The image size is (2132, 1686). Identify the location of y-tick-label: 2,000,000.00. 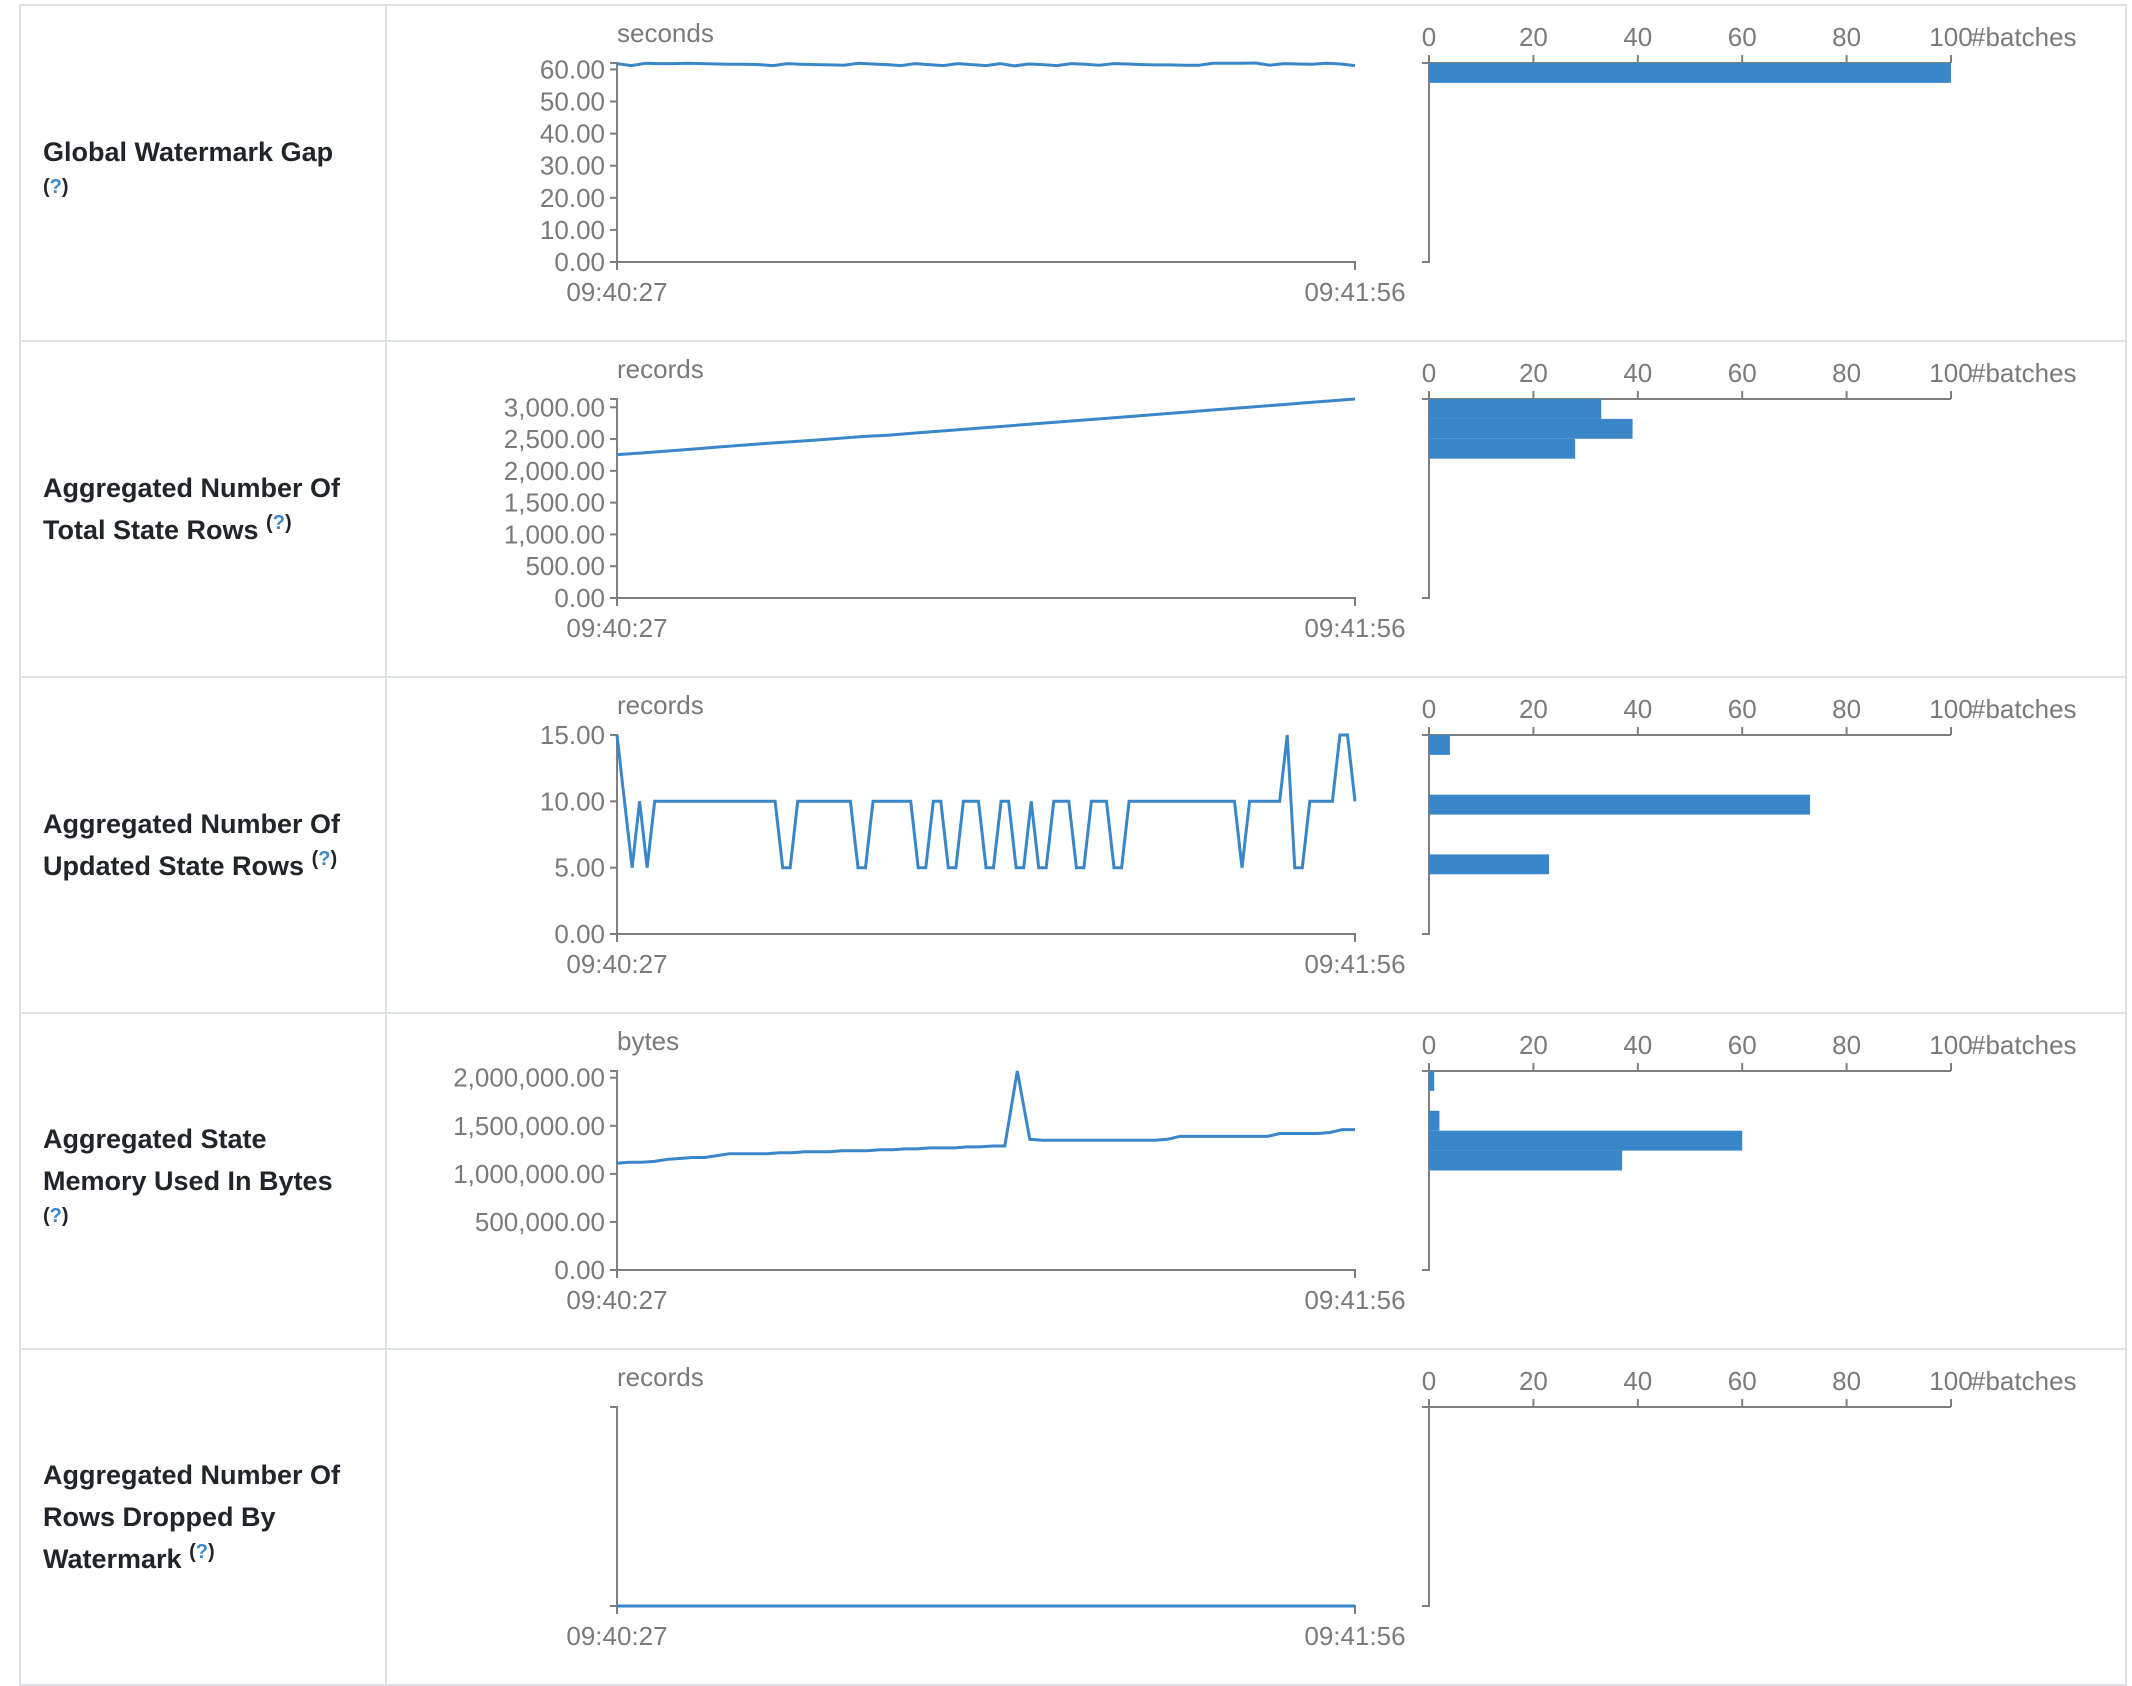
(529, 1078).